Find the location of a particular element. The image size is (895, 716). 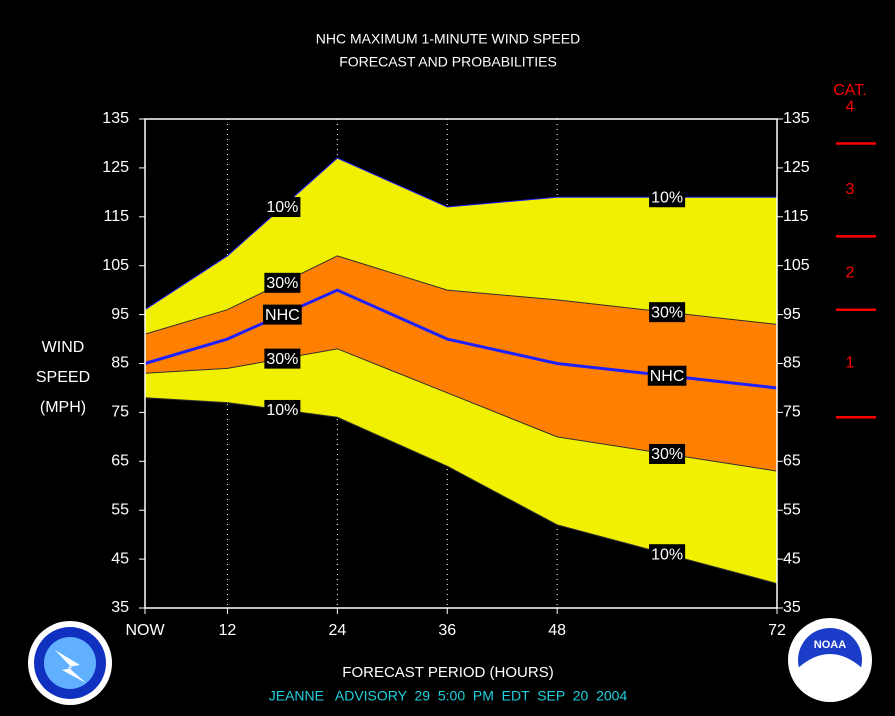

category-label: 4 is located at coordinates (850, 107).